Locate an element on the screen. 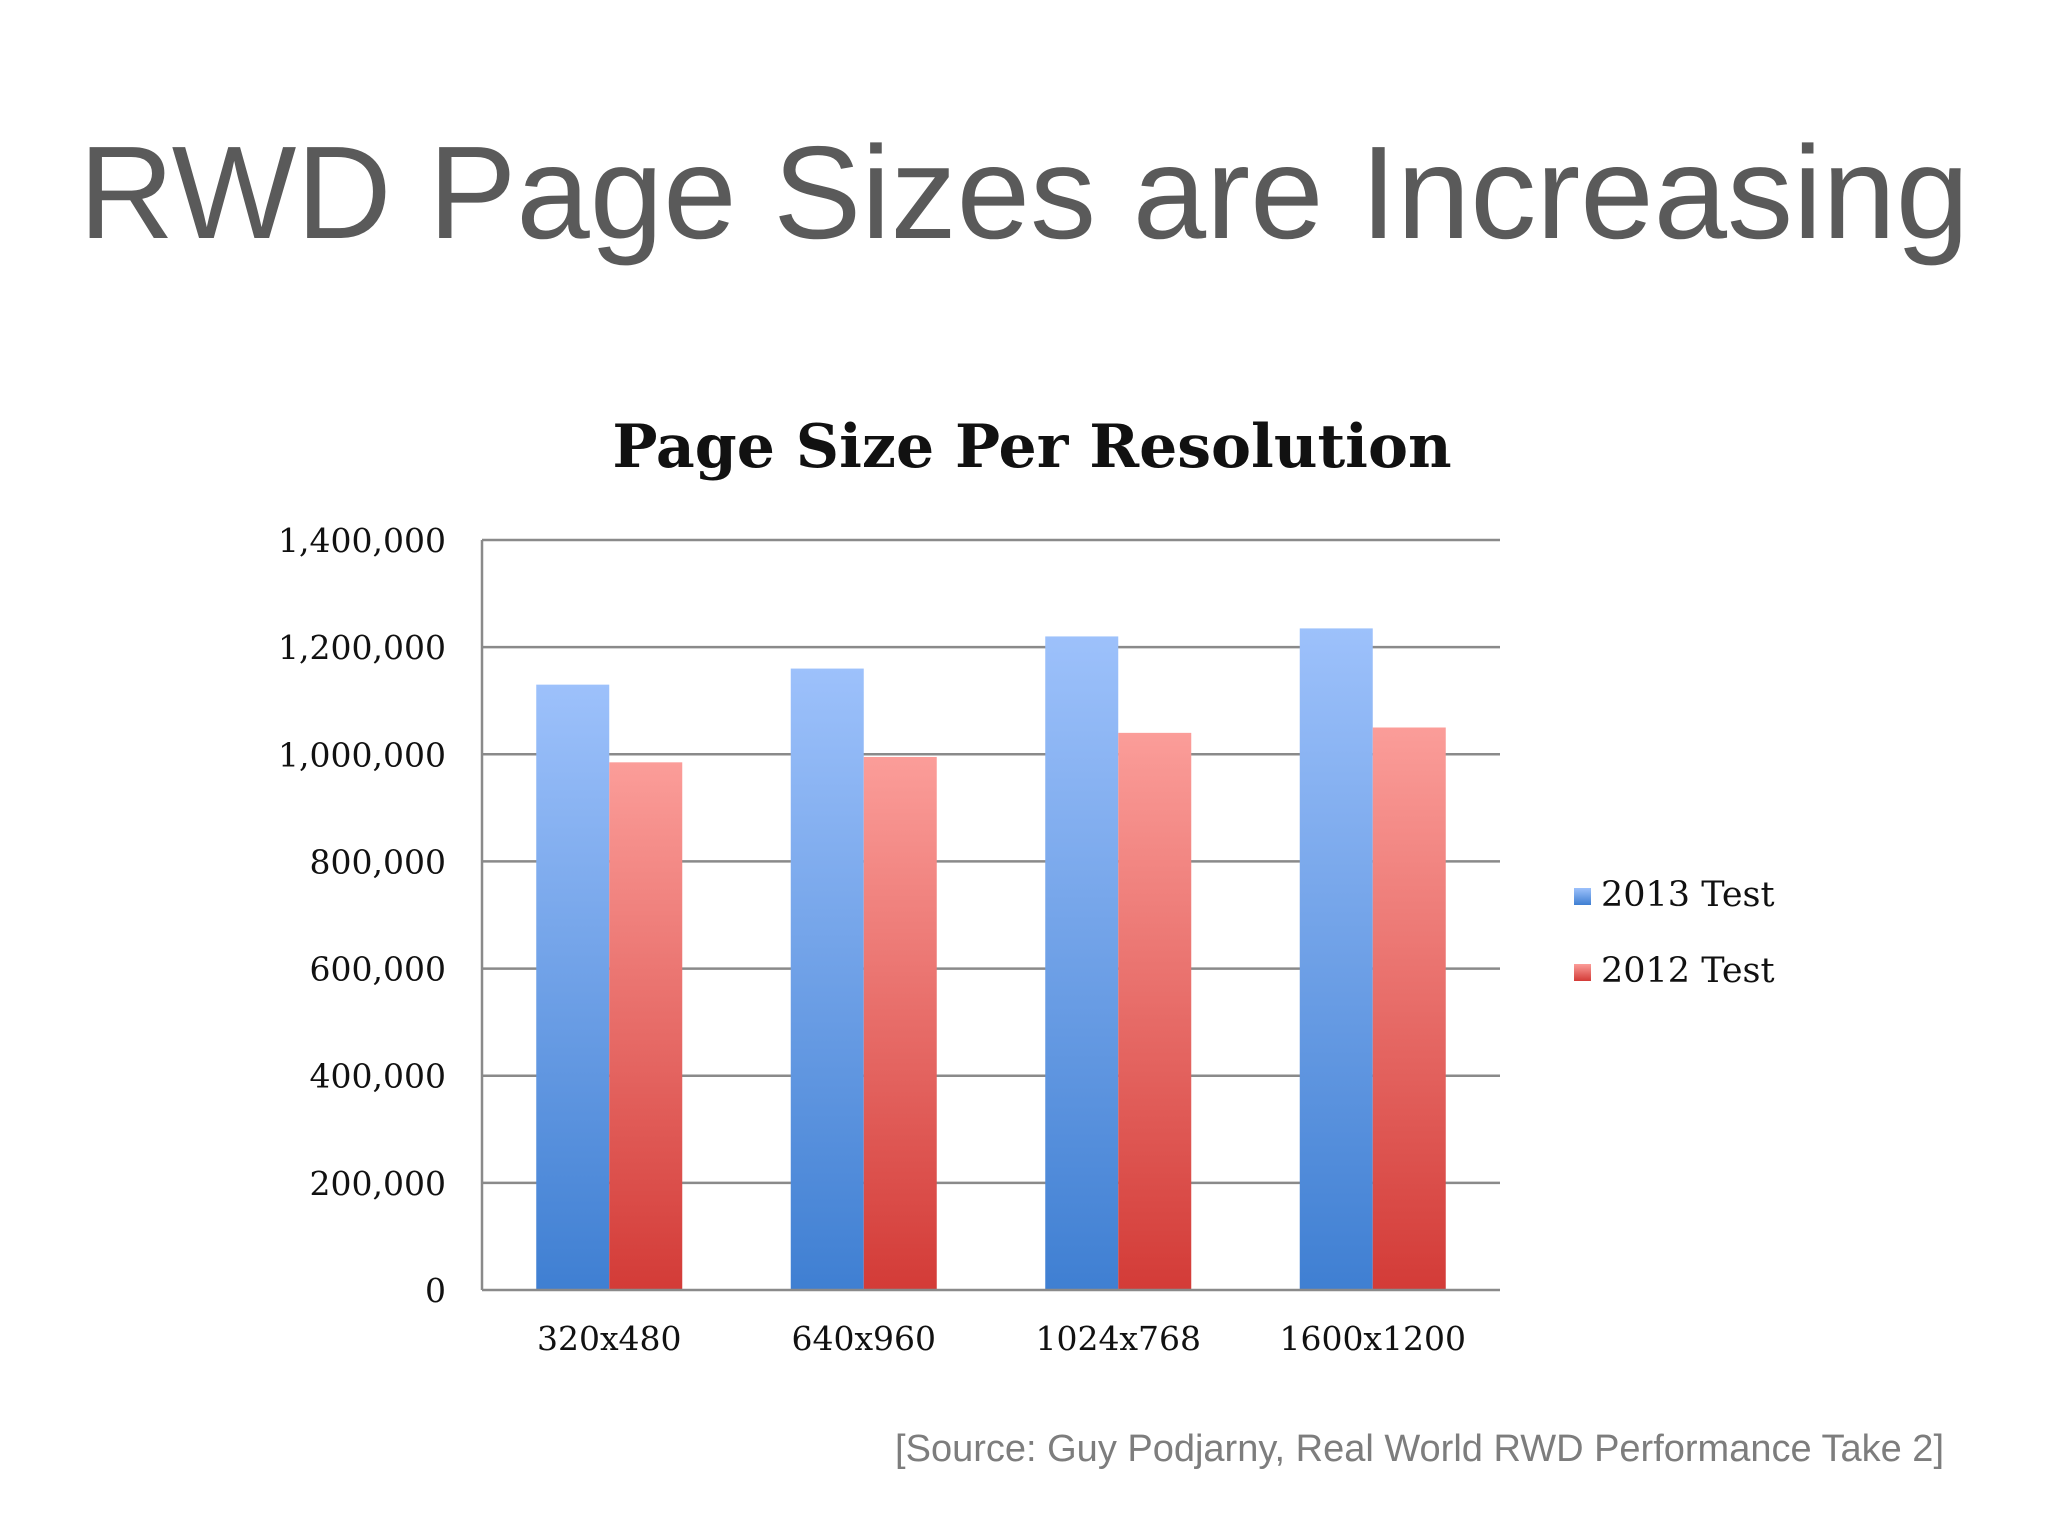  y-tick-label: 1,200,000 is located at coordinates (362, 647).